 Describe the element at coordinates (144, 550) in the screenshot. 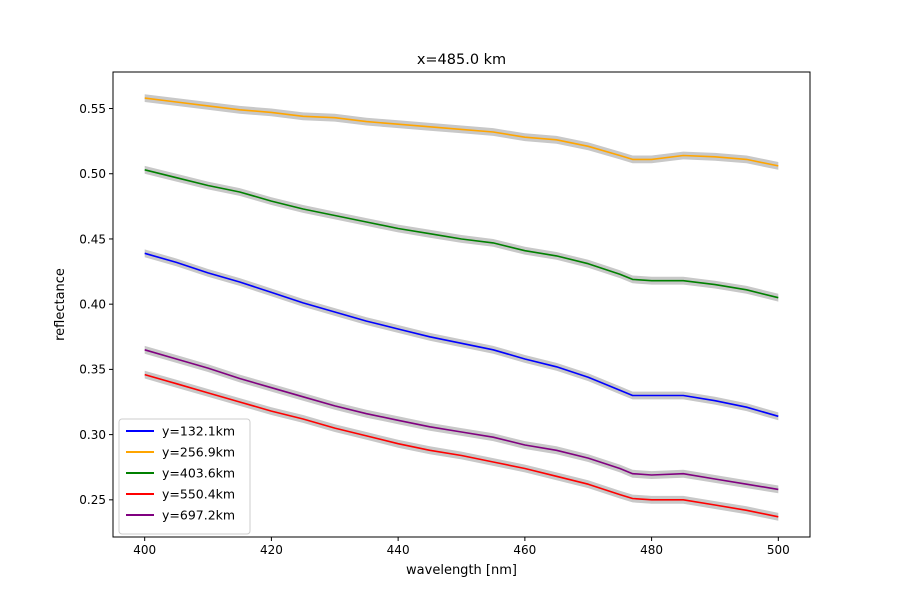

I see `x-tick-label: 400` at that location.